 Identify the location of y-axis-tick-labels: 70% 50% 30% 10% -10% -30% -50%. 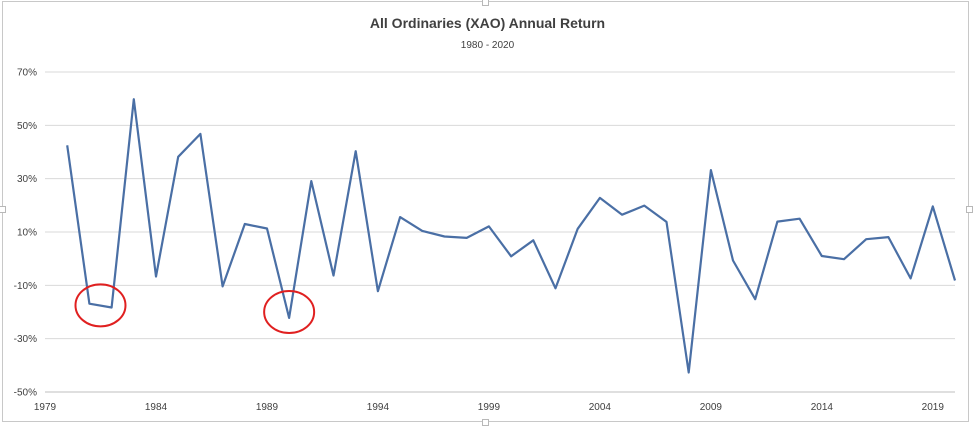
(25, 233).